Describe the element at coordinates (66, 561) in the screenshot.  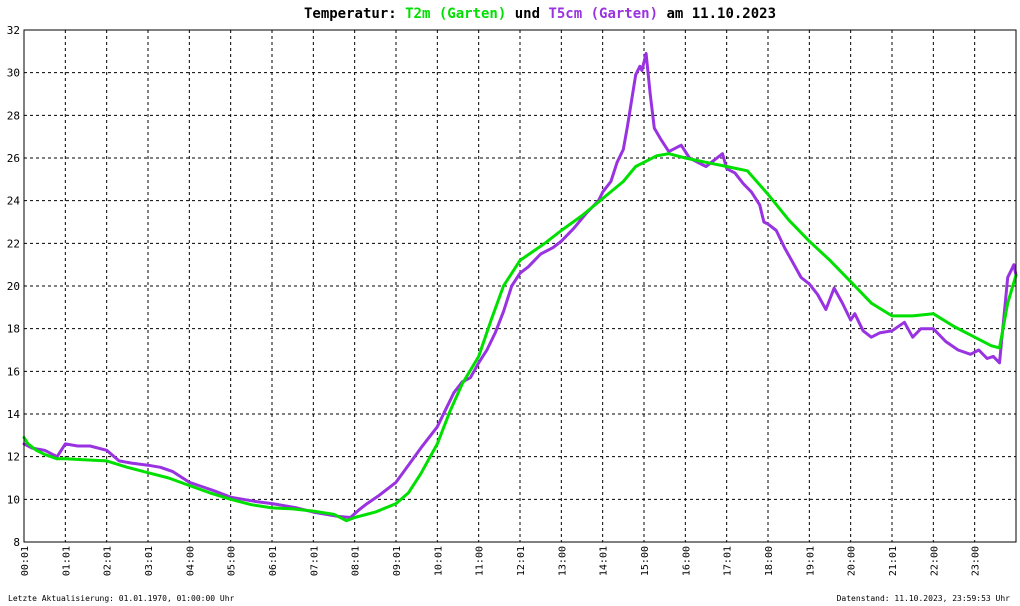
I see `x-tick-label: 01:01` at that location.